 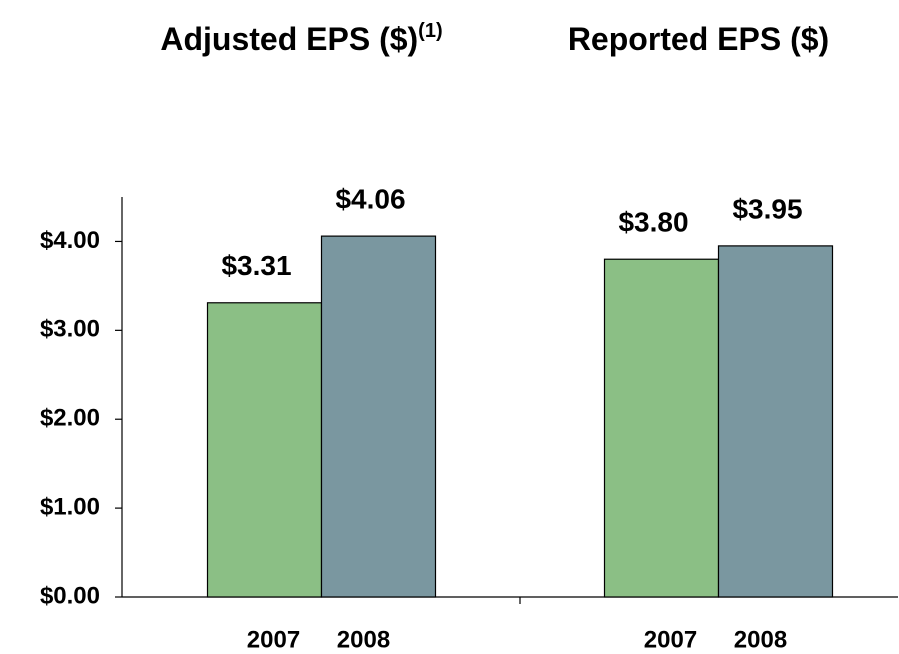 I want to click on group-title-text: Reported EPS ($), so click(x=698, y=39).